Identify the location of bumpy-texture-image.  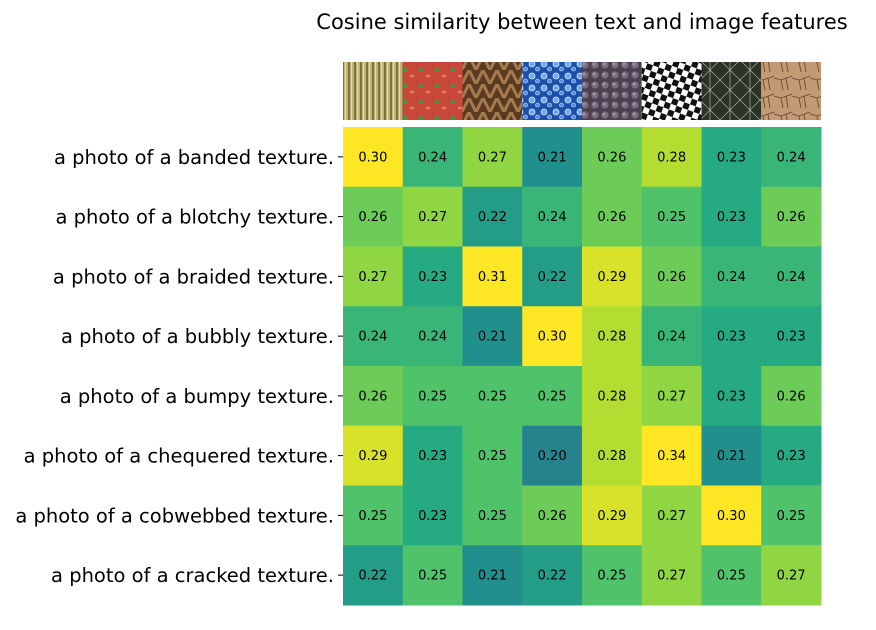
(612, 91).